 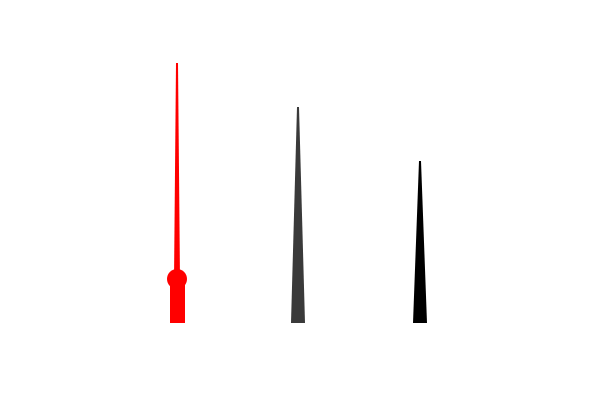 I want to click on second-hand-counterweight-dot, so click(x=177, y=279).